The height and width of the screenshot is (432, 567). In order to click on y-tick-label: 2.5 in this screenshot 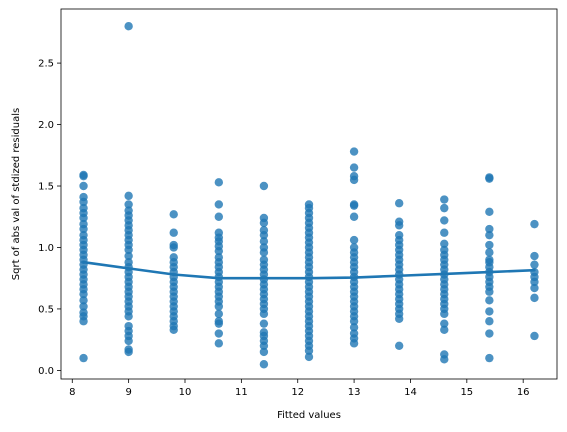, I will do `click(46, 64)`.